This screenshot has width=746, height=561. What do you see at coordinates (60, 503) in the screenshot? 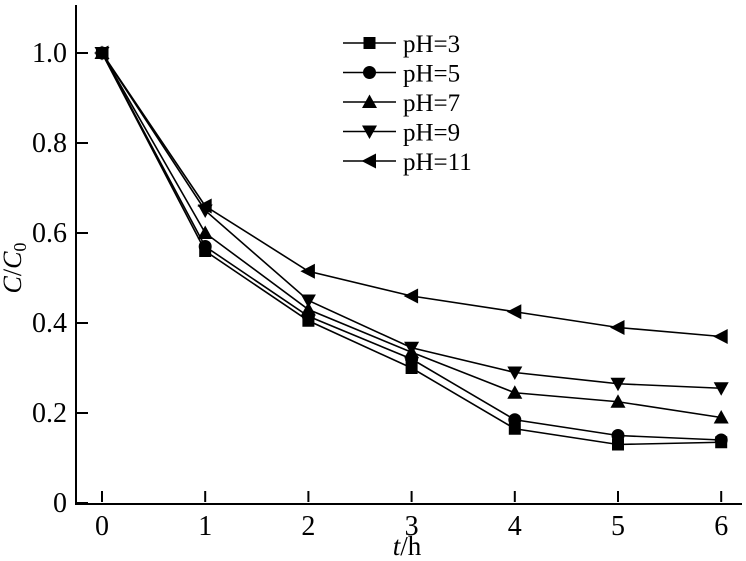
I see `y-tick-label: 0` at bounding box center [60, 503].